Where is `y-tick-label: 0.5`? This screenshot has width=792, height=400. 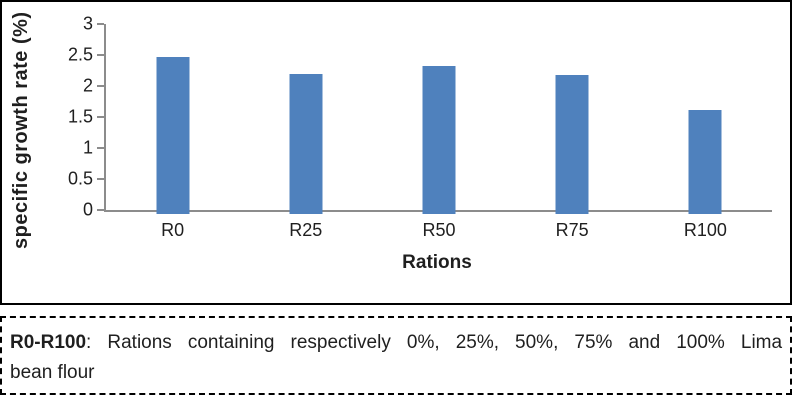 y-tick-label: 0.5 is located at coordinates (80, 178).